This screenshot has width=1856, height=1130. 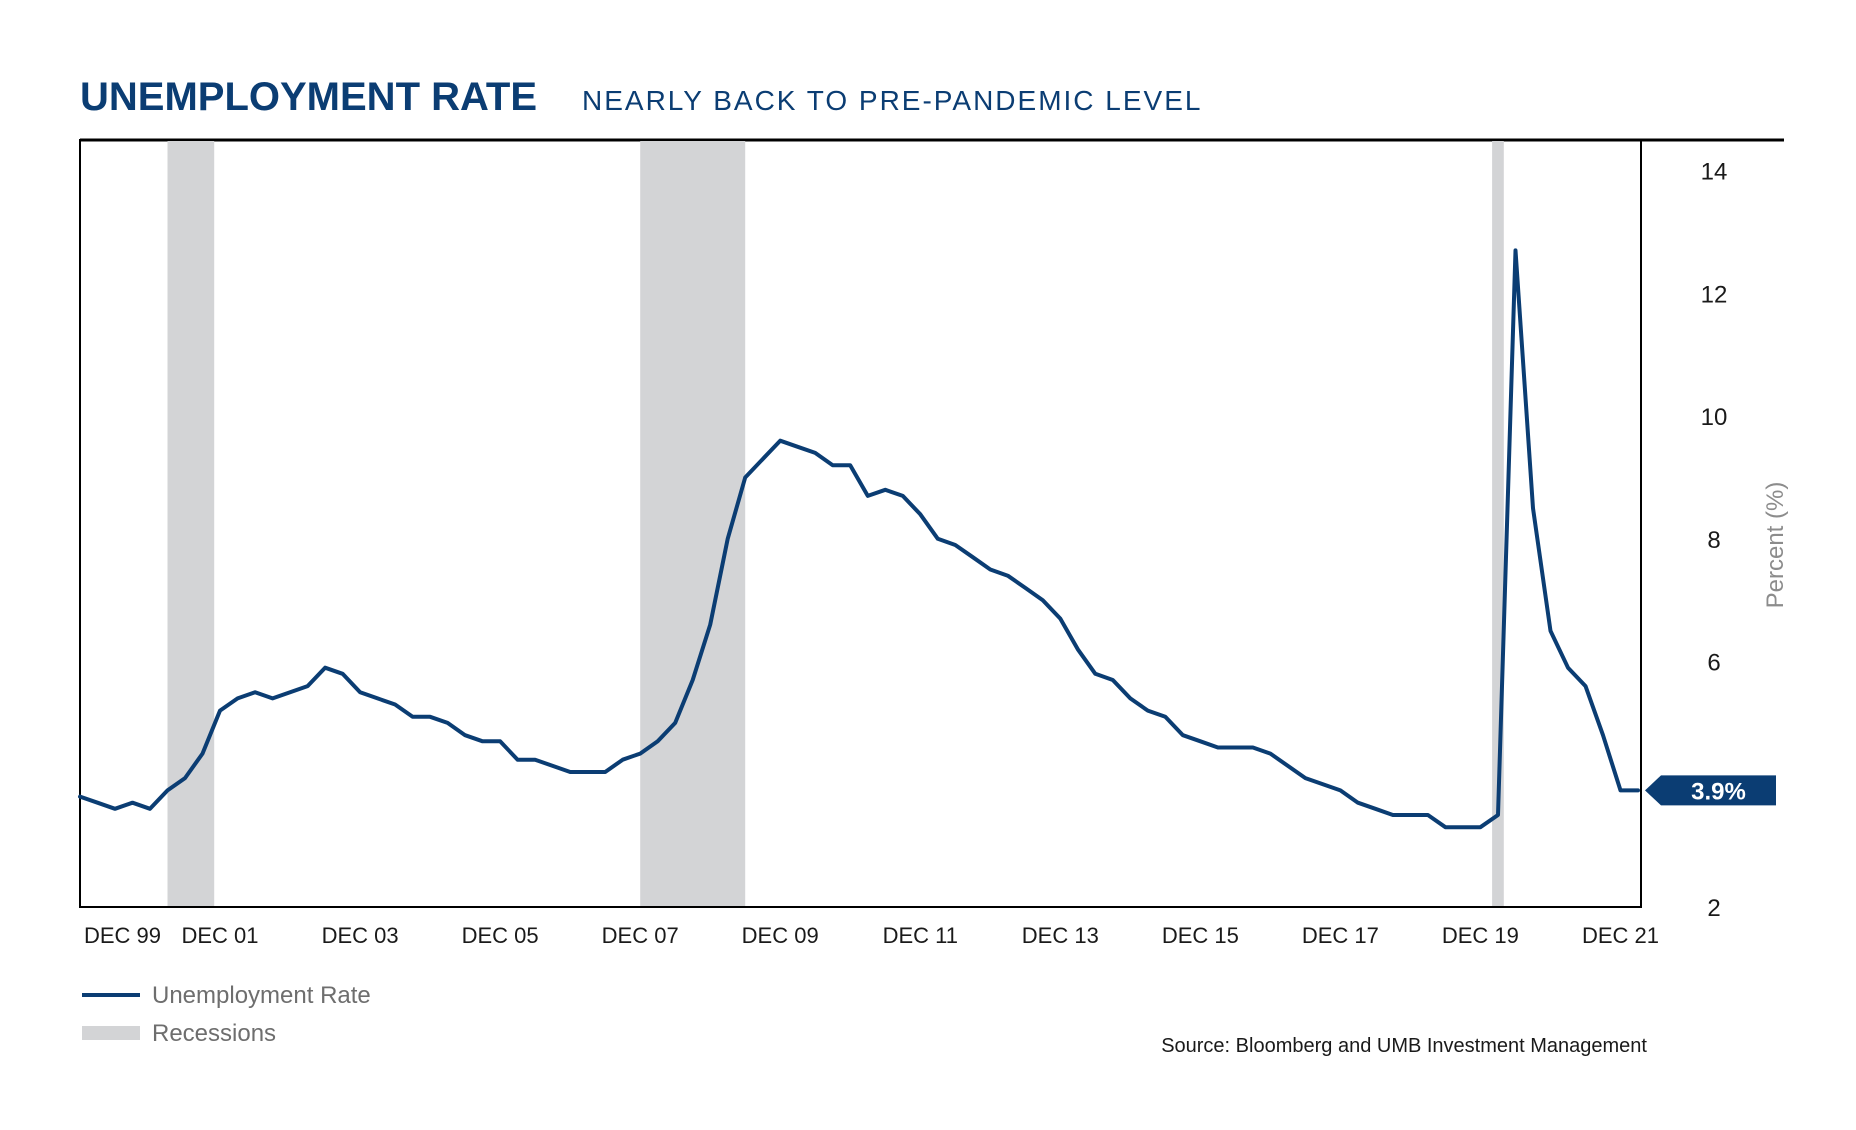 I want to click on x-tick-label: DEC 99, so click(x=122, y=935).